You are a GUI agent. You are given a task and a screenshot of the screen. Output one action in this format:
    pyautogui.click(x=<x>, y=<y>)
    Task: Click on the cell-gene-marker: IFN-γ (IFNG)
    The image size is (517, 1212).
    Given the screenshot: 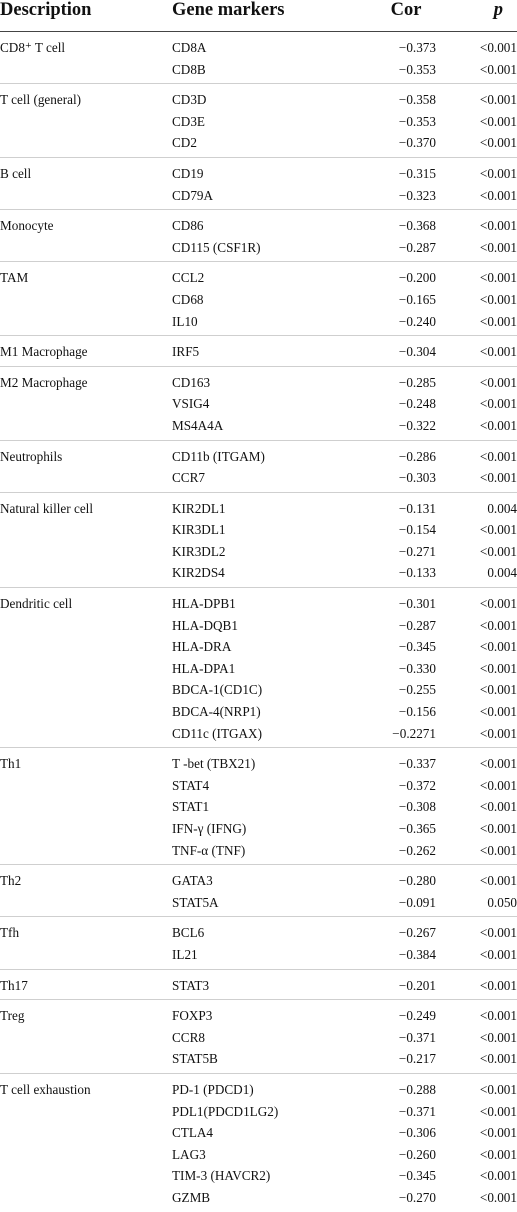 What is the action you would take?
    pyautogui.click(x=209, y=828)
    